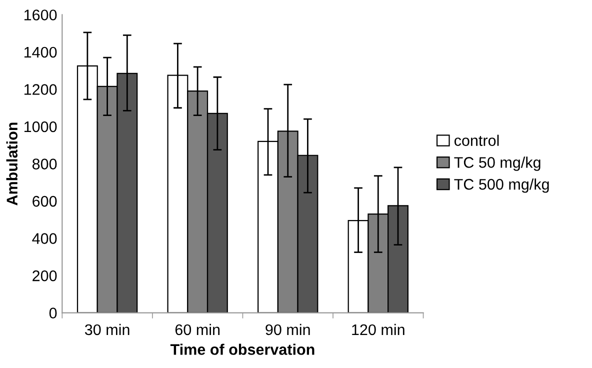 This screenshot has width=592, height=368. I want to click on x-tick-label: 30 min, so click(107, 330).